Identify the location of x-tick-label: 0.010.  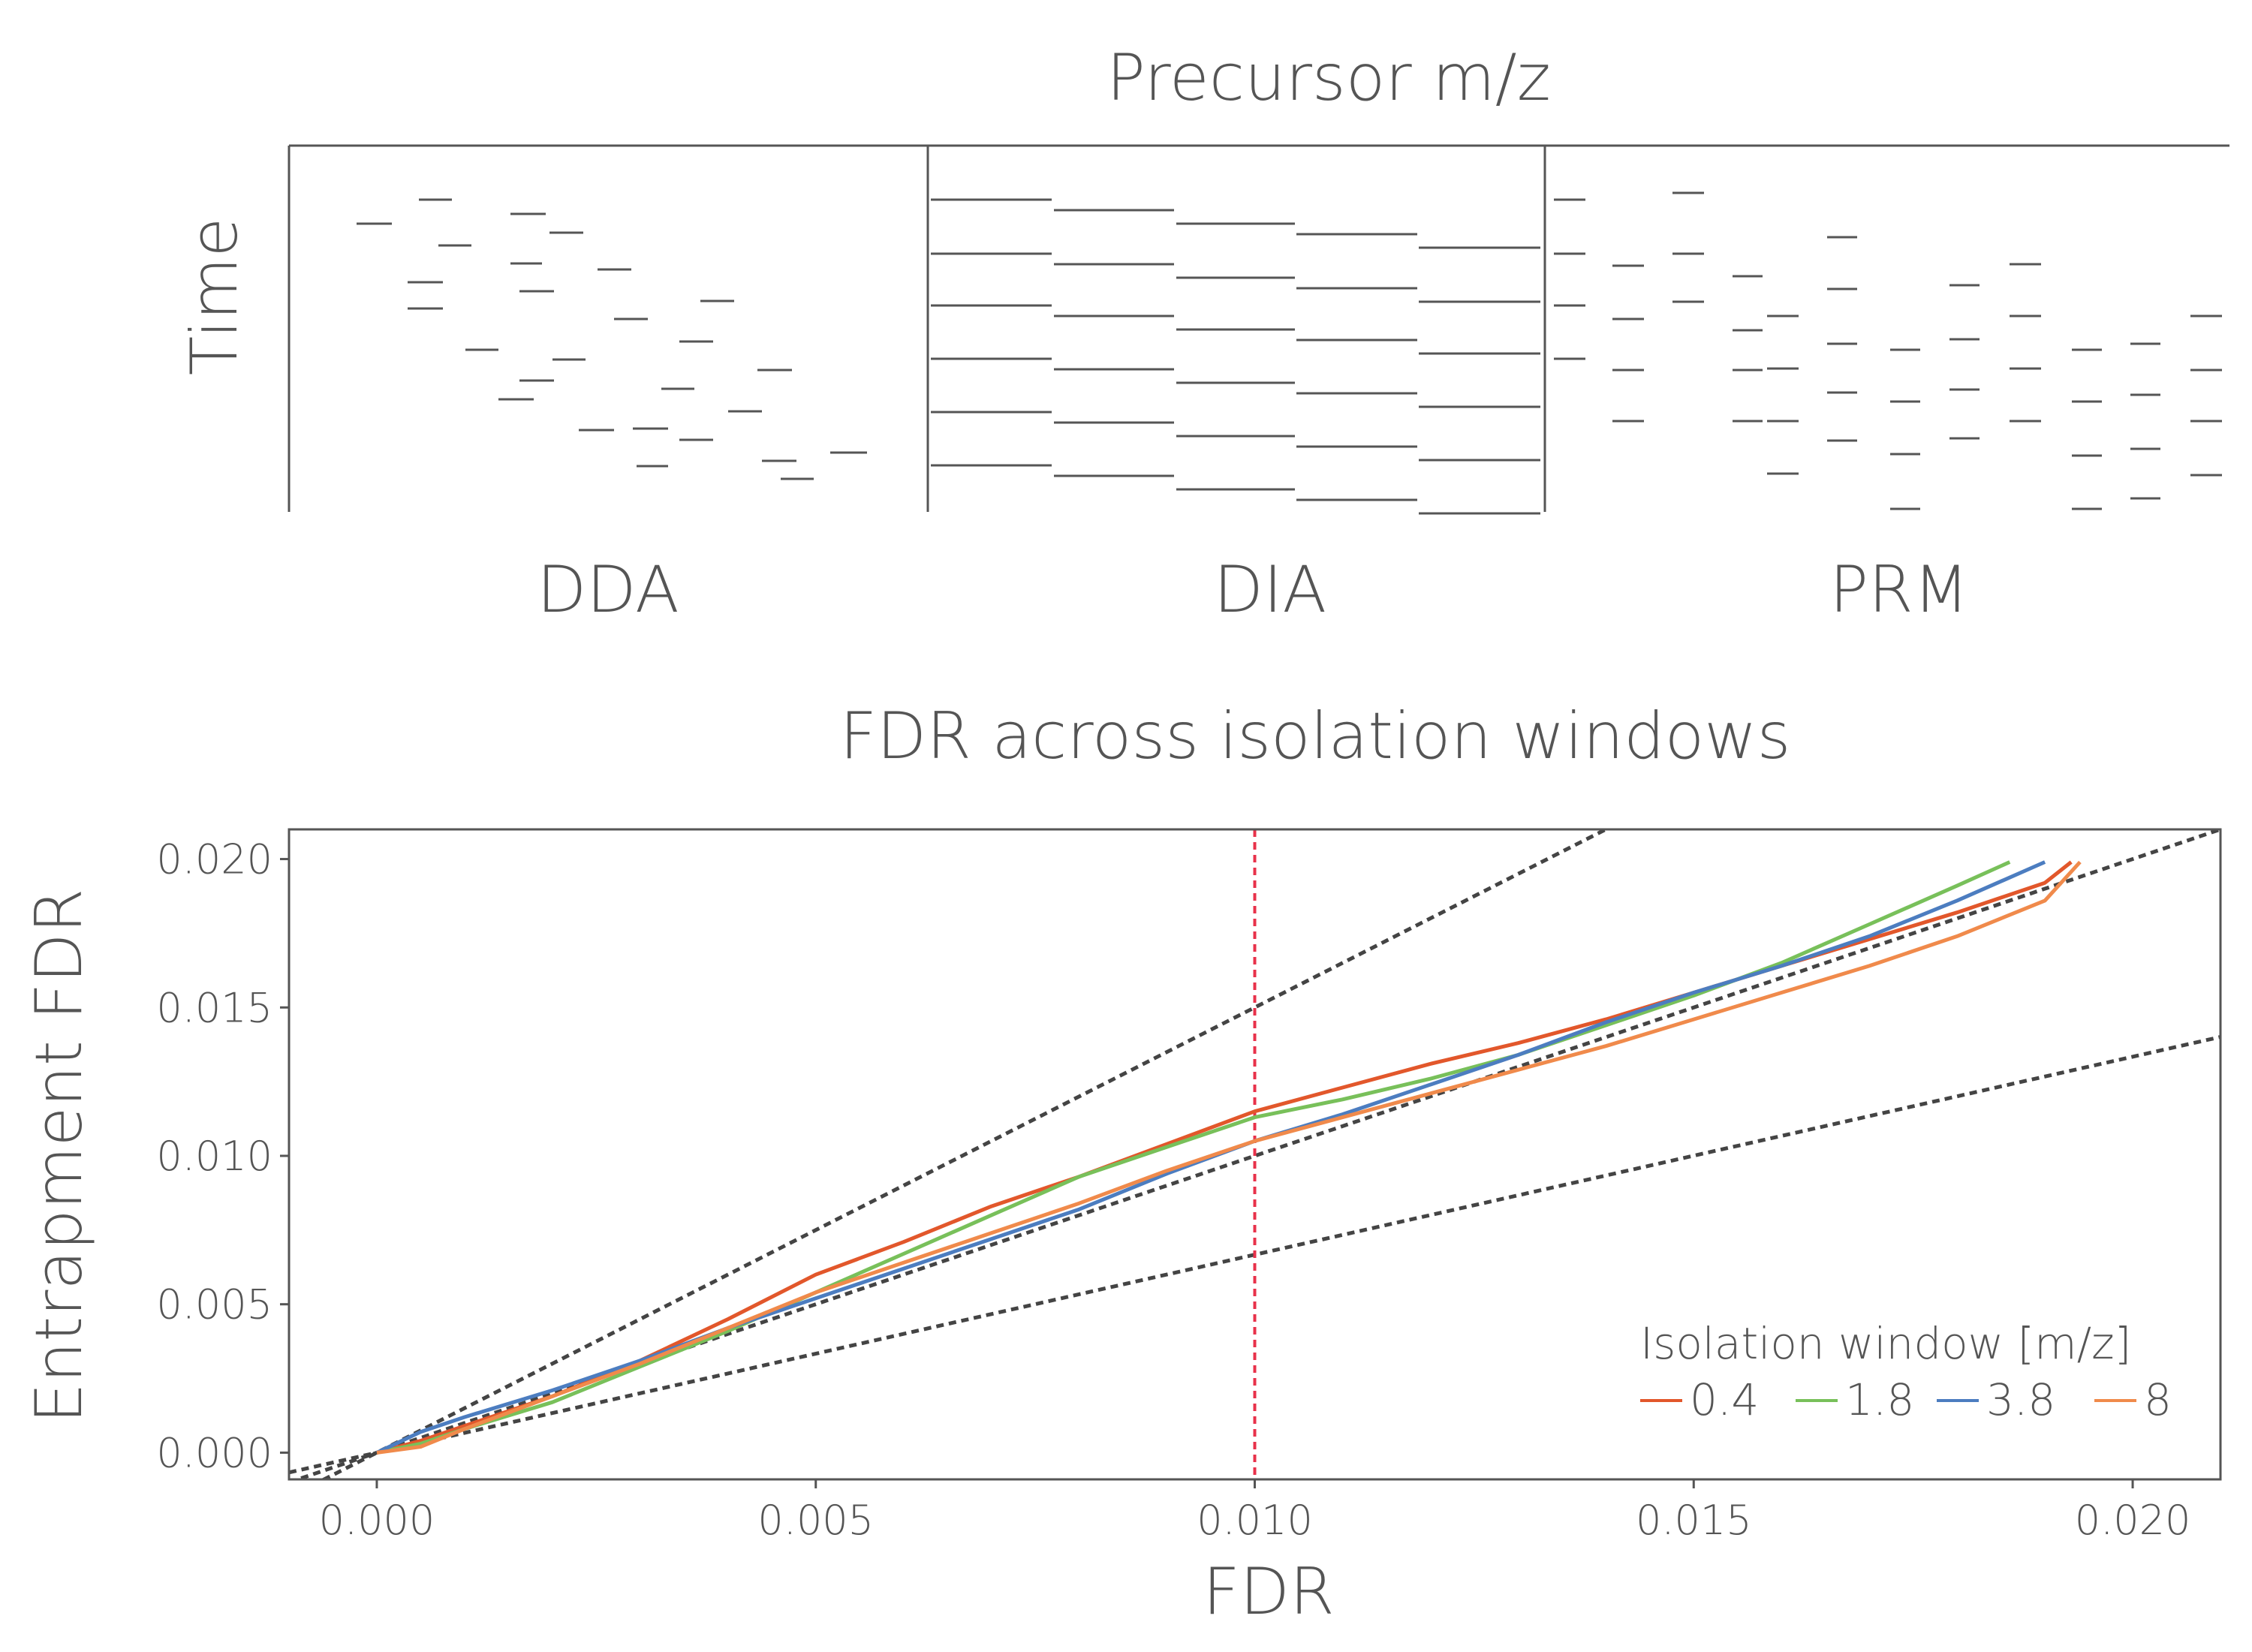
(1255, 1520).